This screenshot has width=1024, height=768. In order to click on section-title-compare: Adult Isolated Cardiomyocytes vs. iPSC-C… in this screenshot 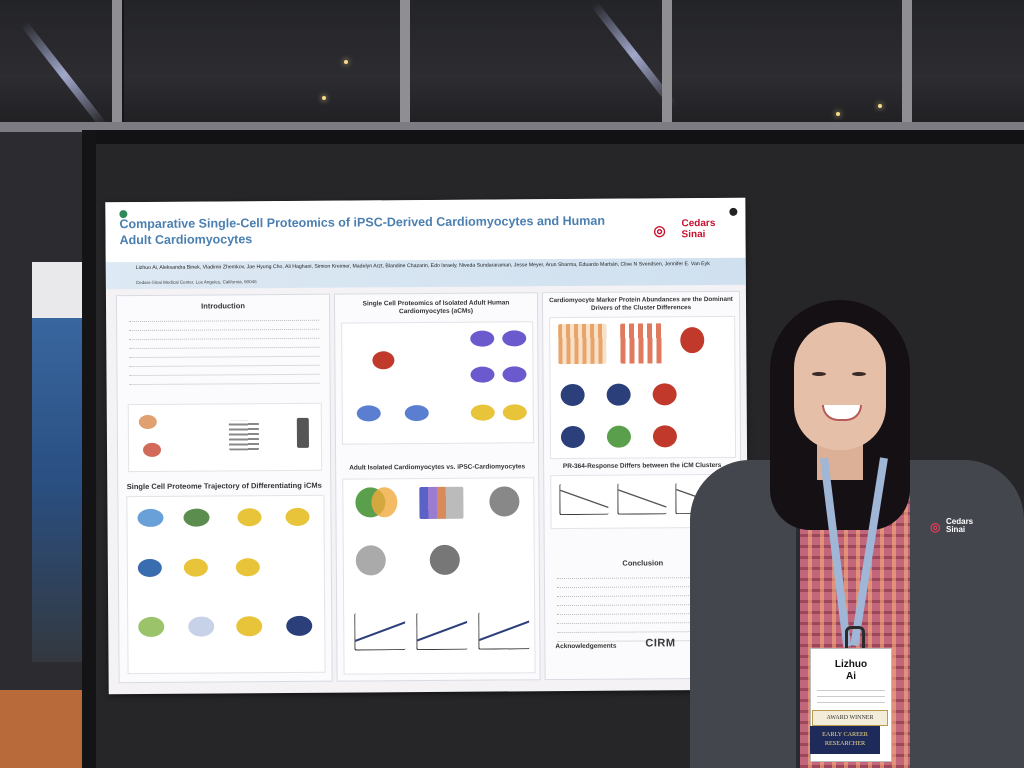, I will do `click(437, 467)`.